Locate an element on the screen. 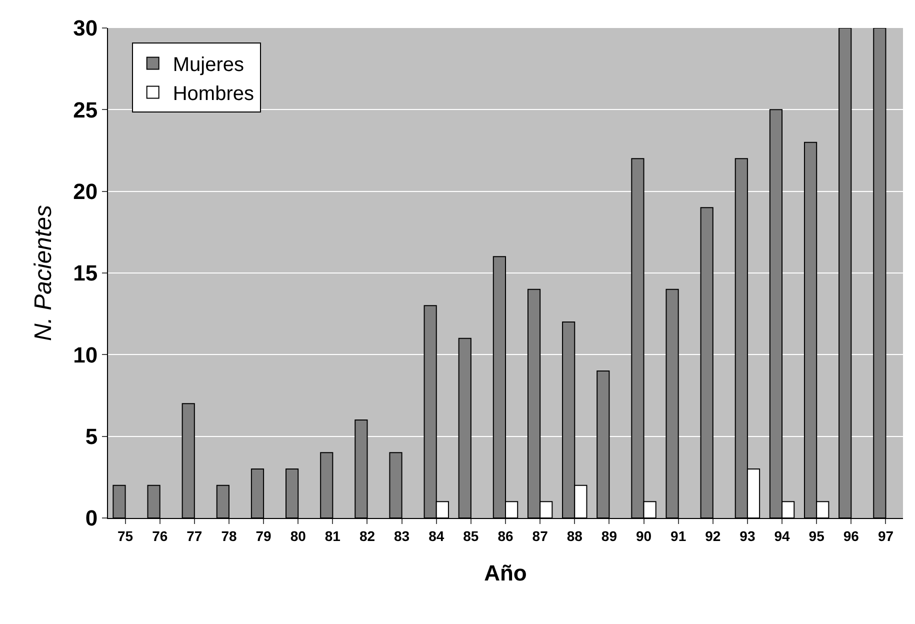  x-tick-label: 94 is located at coordinates (782, 536).